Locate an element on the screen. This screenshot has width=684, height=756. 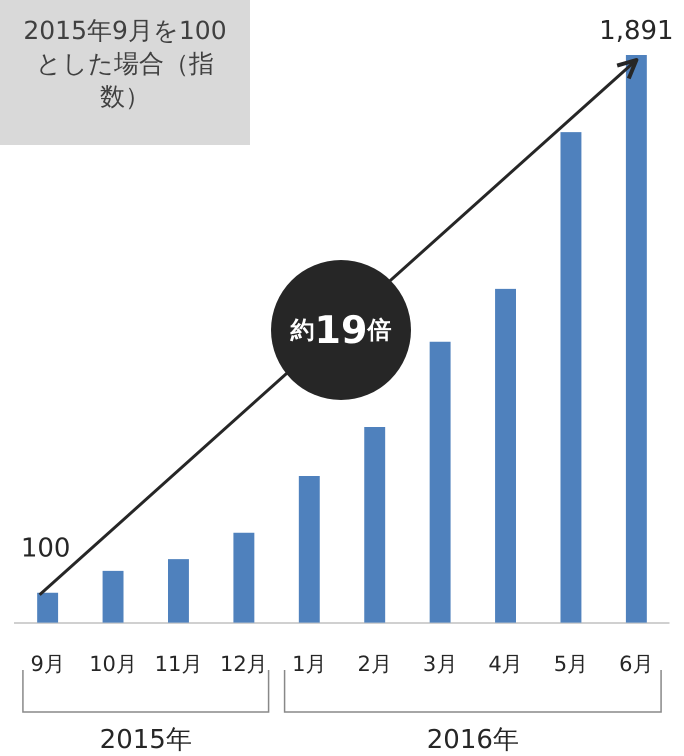
x-tick-label: 10月 is located at coordinates (113, 664).